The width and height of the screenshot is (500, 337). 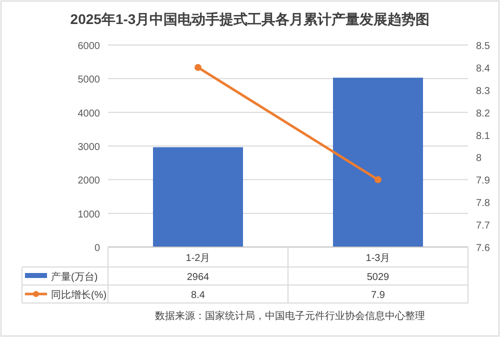 I want to click on y-tick-label: 4000, so click(x=89, y=114).